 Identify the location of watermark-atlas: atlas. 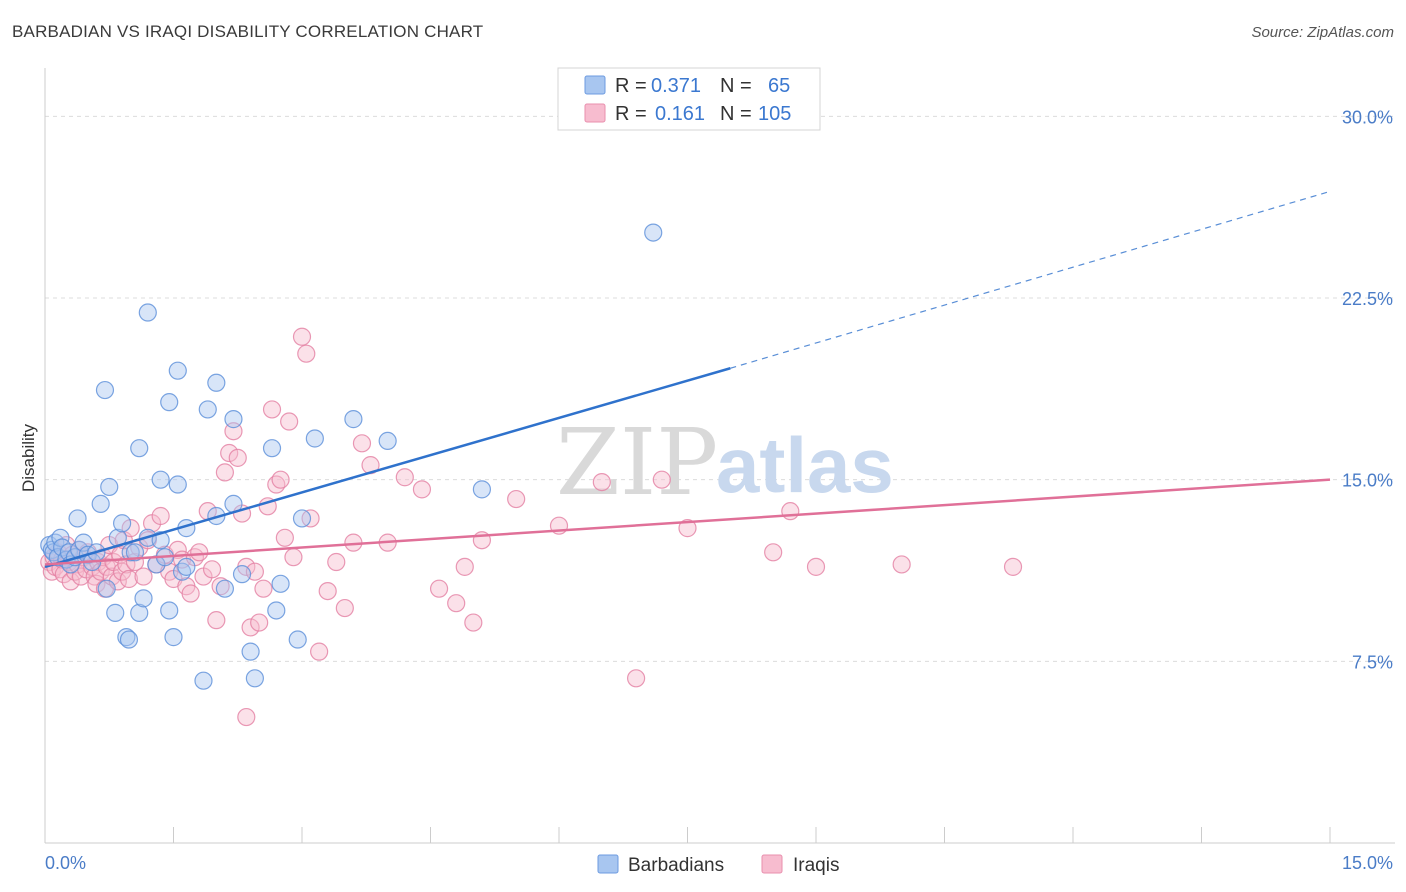
(805, 465).